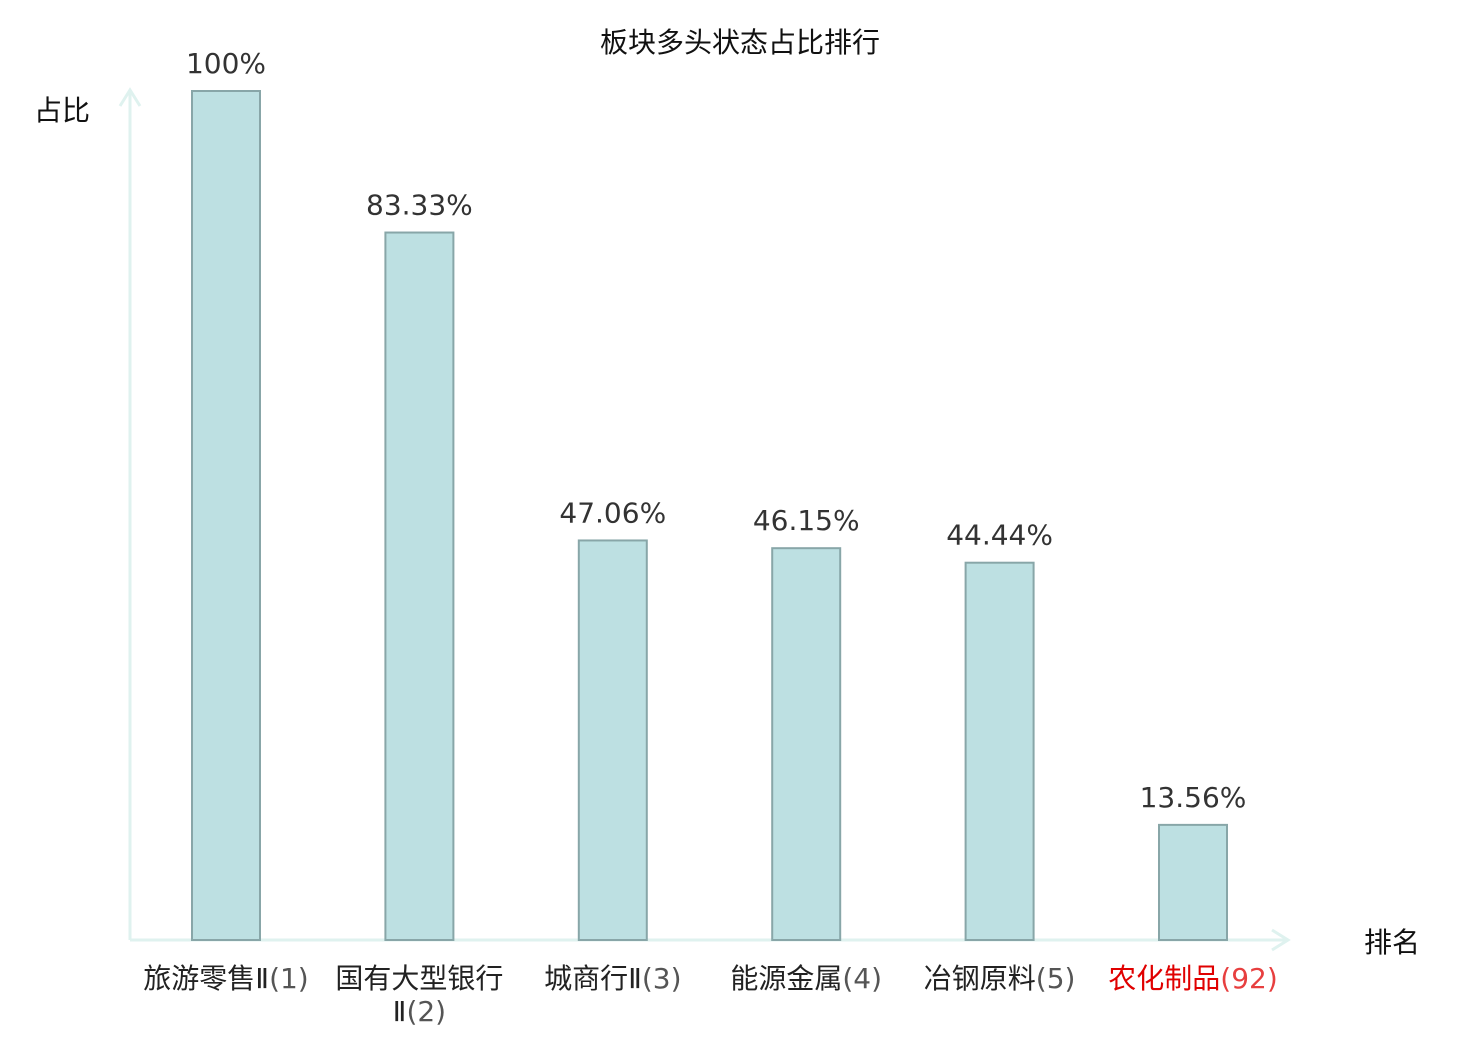 The image size is (1480, 1040). I want to click on value-label: 47.06%, so click(612, 512).